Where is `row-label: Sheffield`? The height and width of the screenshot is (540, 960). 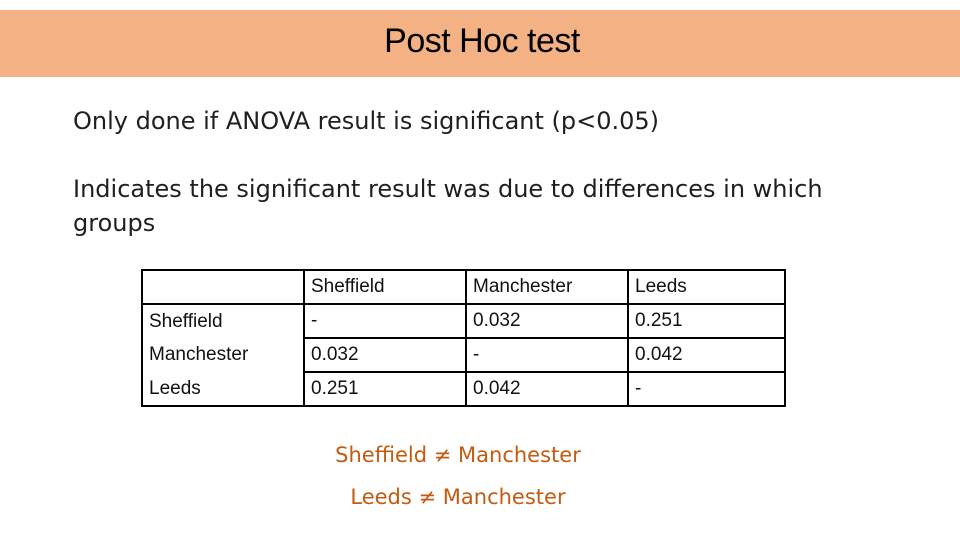
row-label: Sheffield is located at coordinates (223, 321).